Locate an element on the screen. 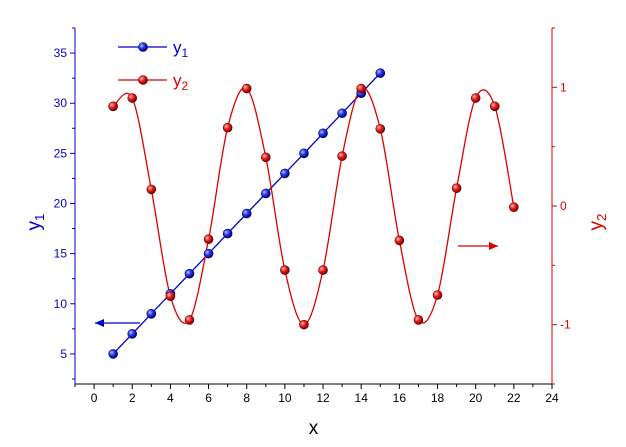 The image size is (626, 447). x-tick-label: 2 is located at coordinates (132, 398).